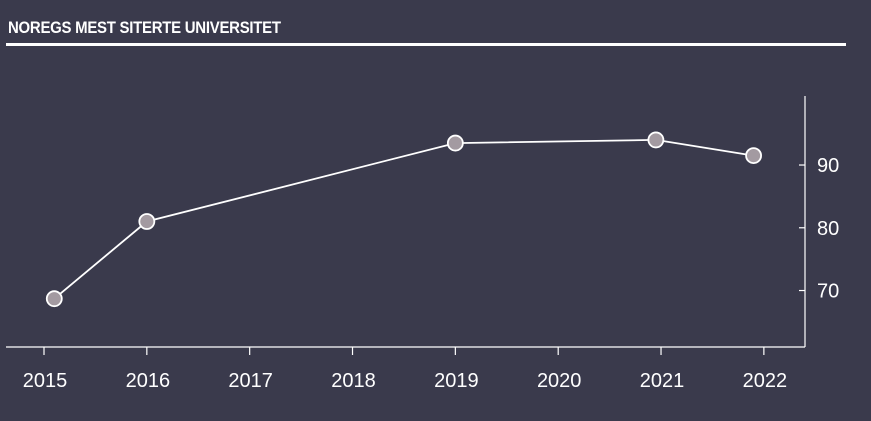 The image size is (871, 421). I want to click on x-tick-label: 2021, so click(662, 381).